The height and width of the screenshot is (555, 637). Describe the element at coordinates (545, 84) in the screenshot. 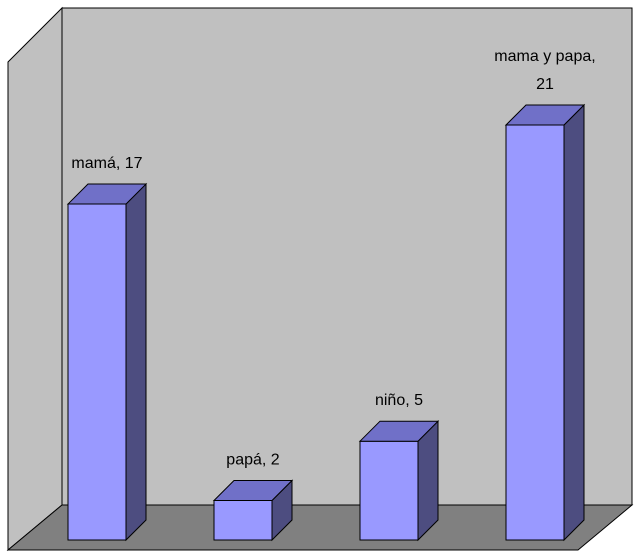

I see `data-label: 21` at that location.